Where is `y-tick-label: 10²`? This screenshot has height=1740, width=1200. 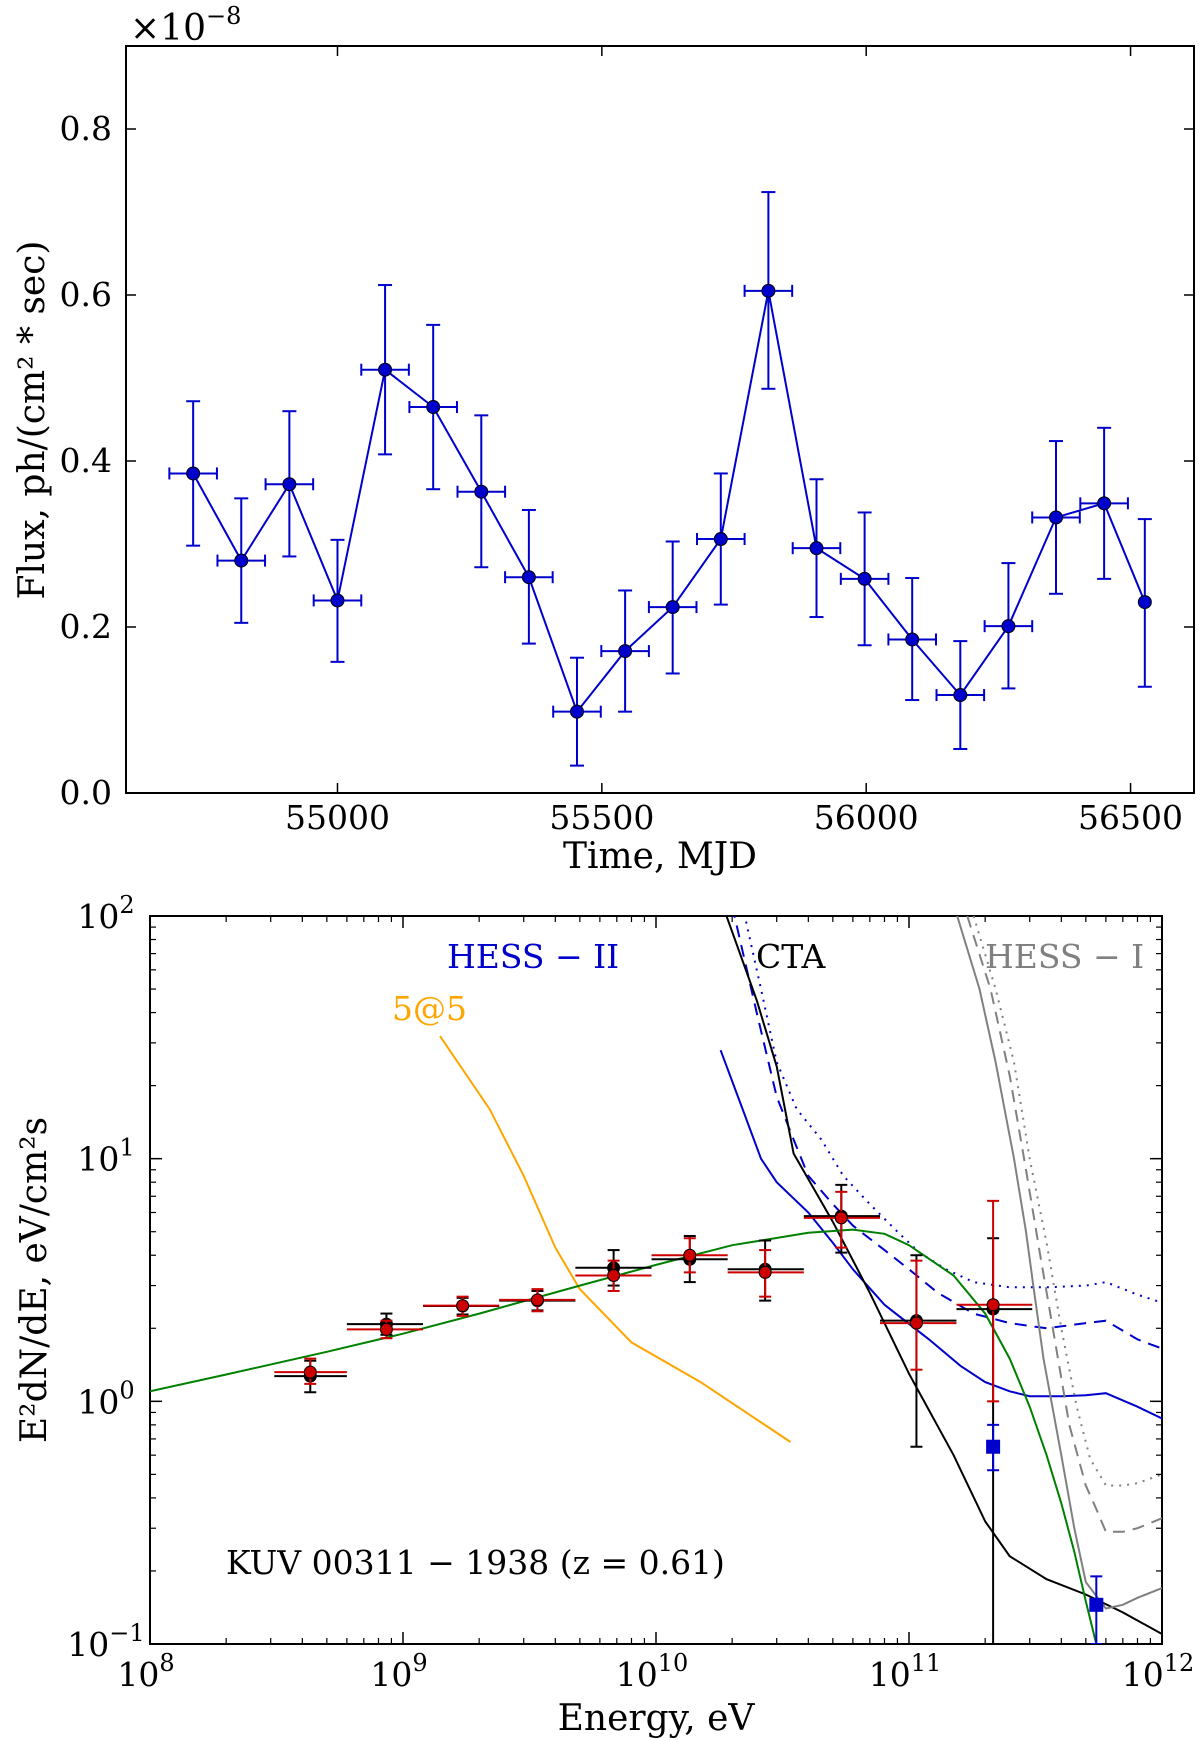 y-tick-label: 10² is located at coordinates (105, 913).